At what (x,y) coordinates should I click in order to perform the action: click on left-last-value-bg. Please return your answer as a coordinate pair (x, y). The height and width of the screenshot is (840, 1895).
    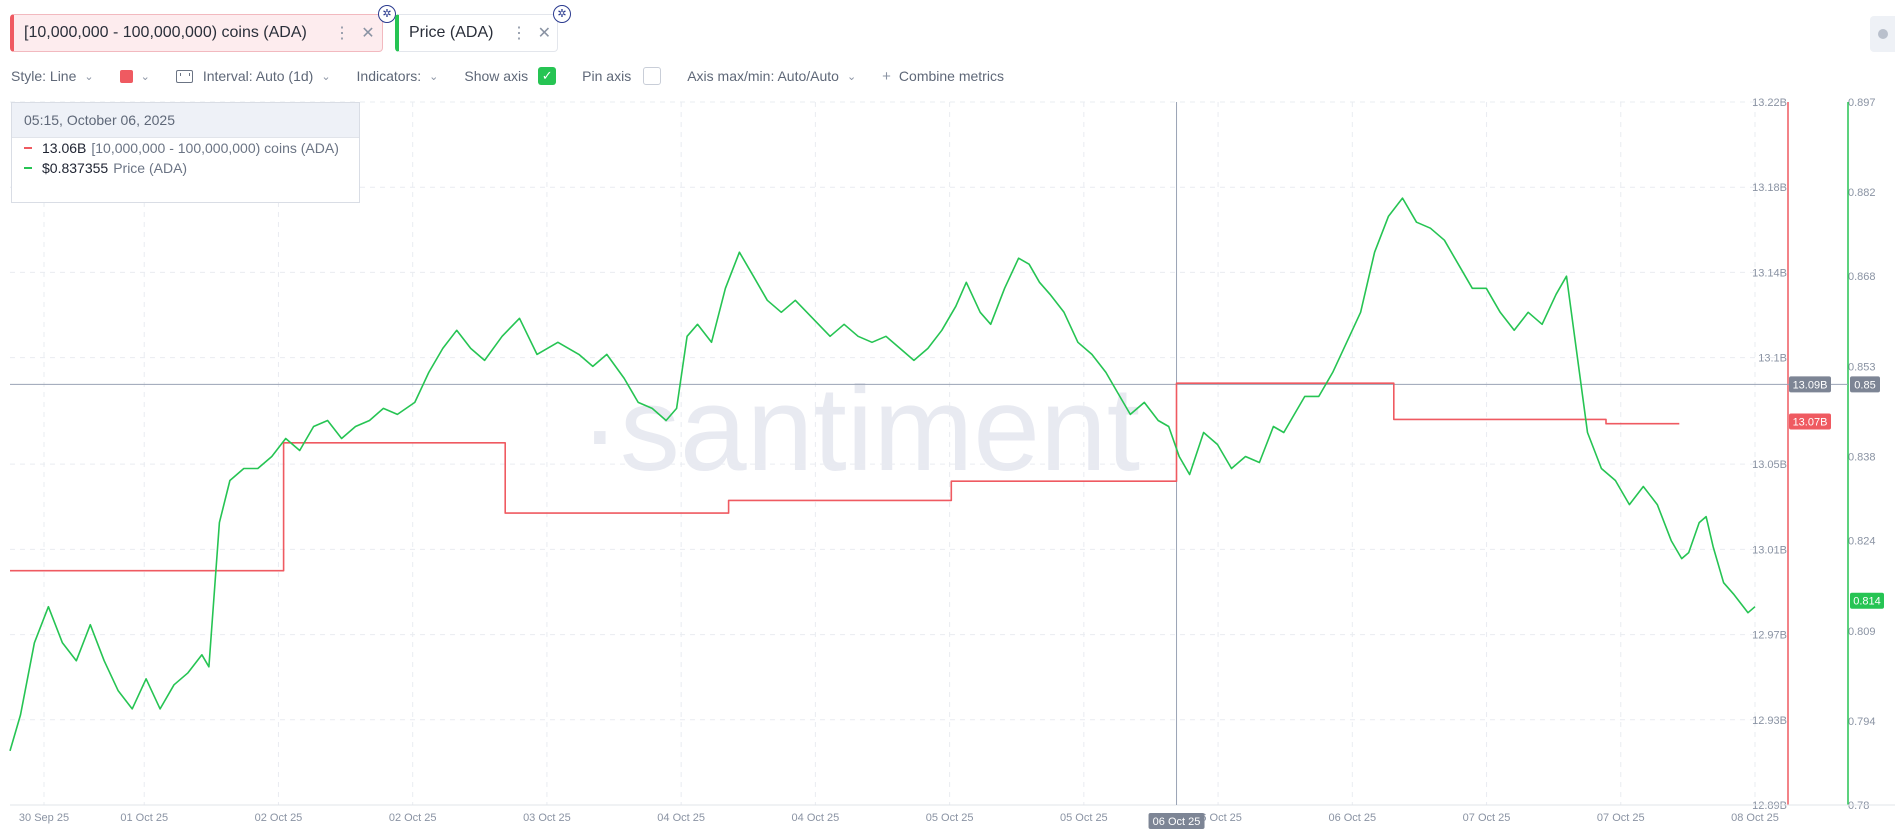
    Looking at the image, I should click on (1810, 421).